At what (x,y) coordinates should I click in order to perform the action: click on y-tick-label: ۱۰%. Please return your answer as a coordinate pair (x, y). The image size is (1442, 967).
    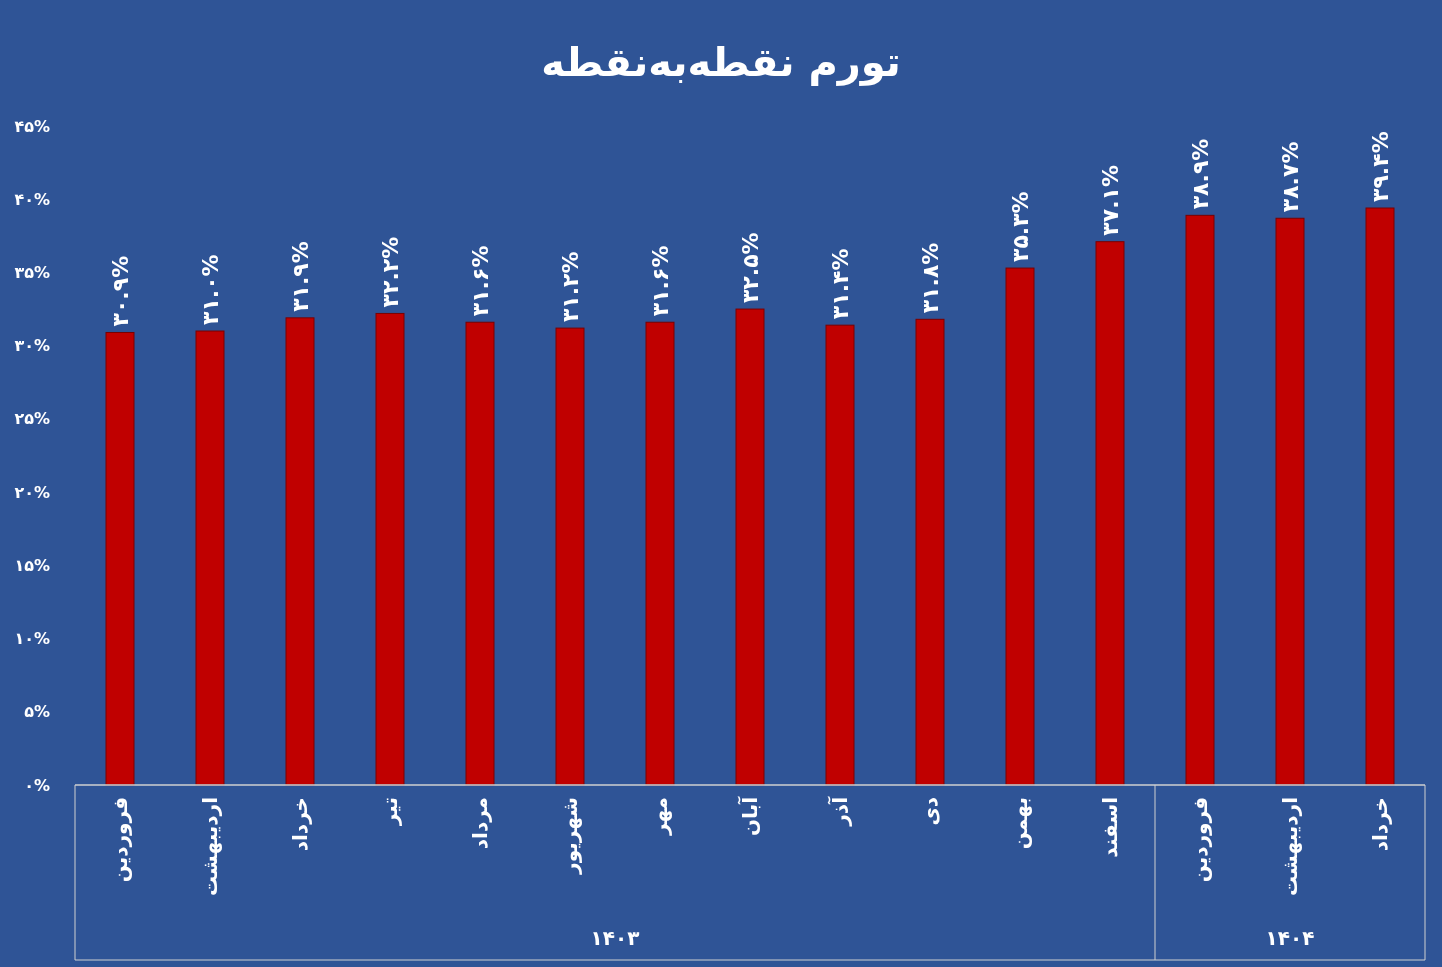
    Looking at the image, I should click on (32, 639).